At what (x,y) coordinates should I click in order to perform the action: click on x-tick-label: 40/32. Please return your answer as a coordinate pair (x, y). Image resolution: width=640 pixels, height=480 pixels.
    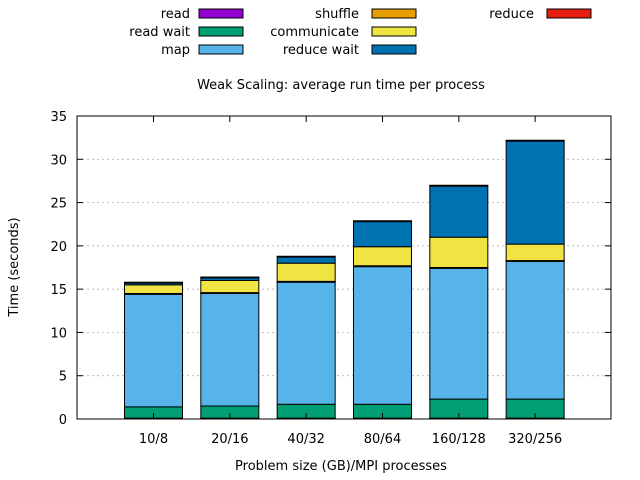
    Looking at the image, I should click on (305, 439).